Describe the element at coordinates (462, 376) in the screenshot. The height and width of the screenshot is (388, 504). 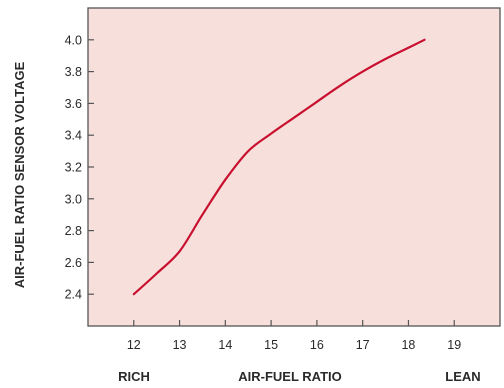
I see `lean-label: LEAN` at that location.